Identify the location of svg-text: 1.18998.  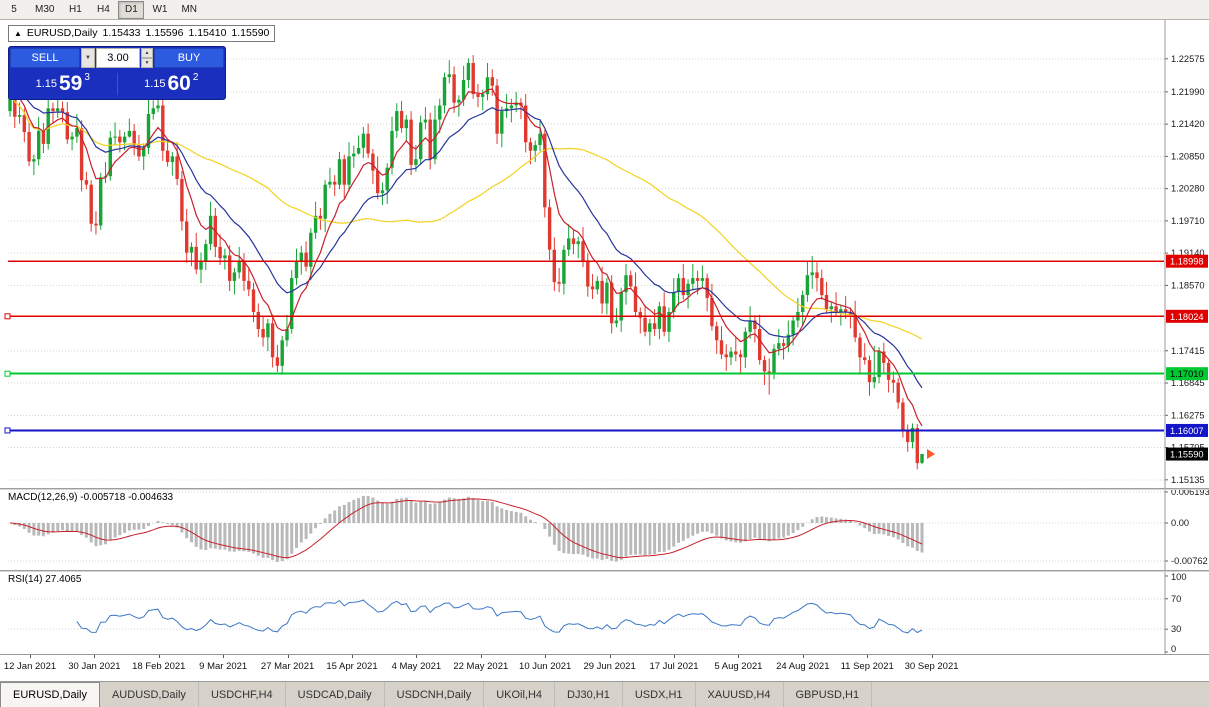
(1187, 262).